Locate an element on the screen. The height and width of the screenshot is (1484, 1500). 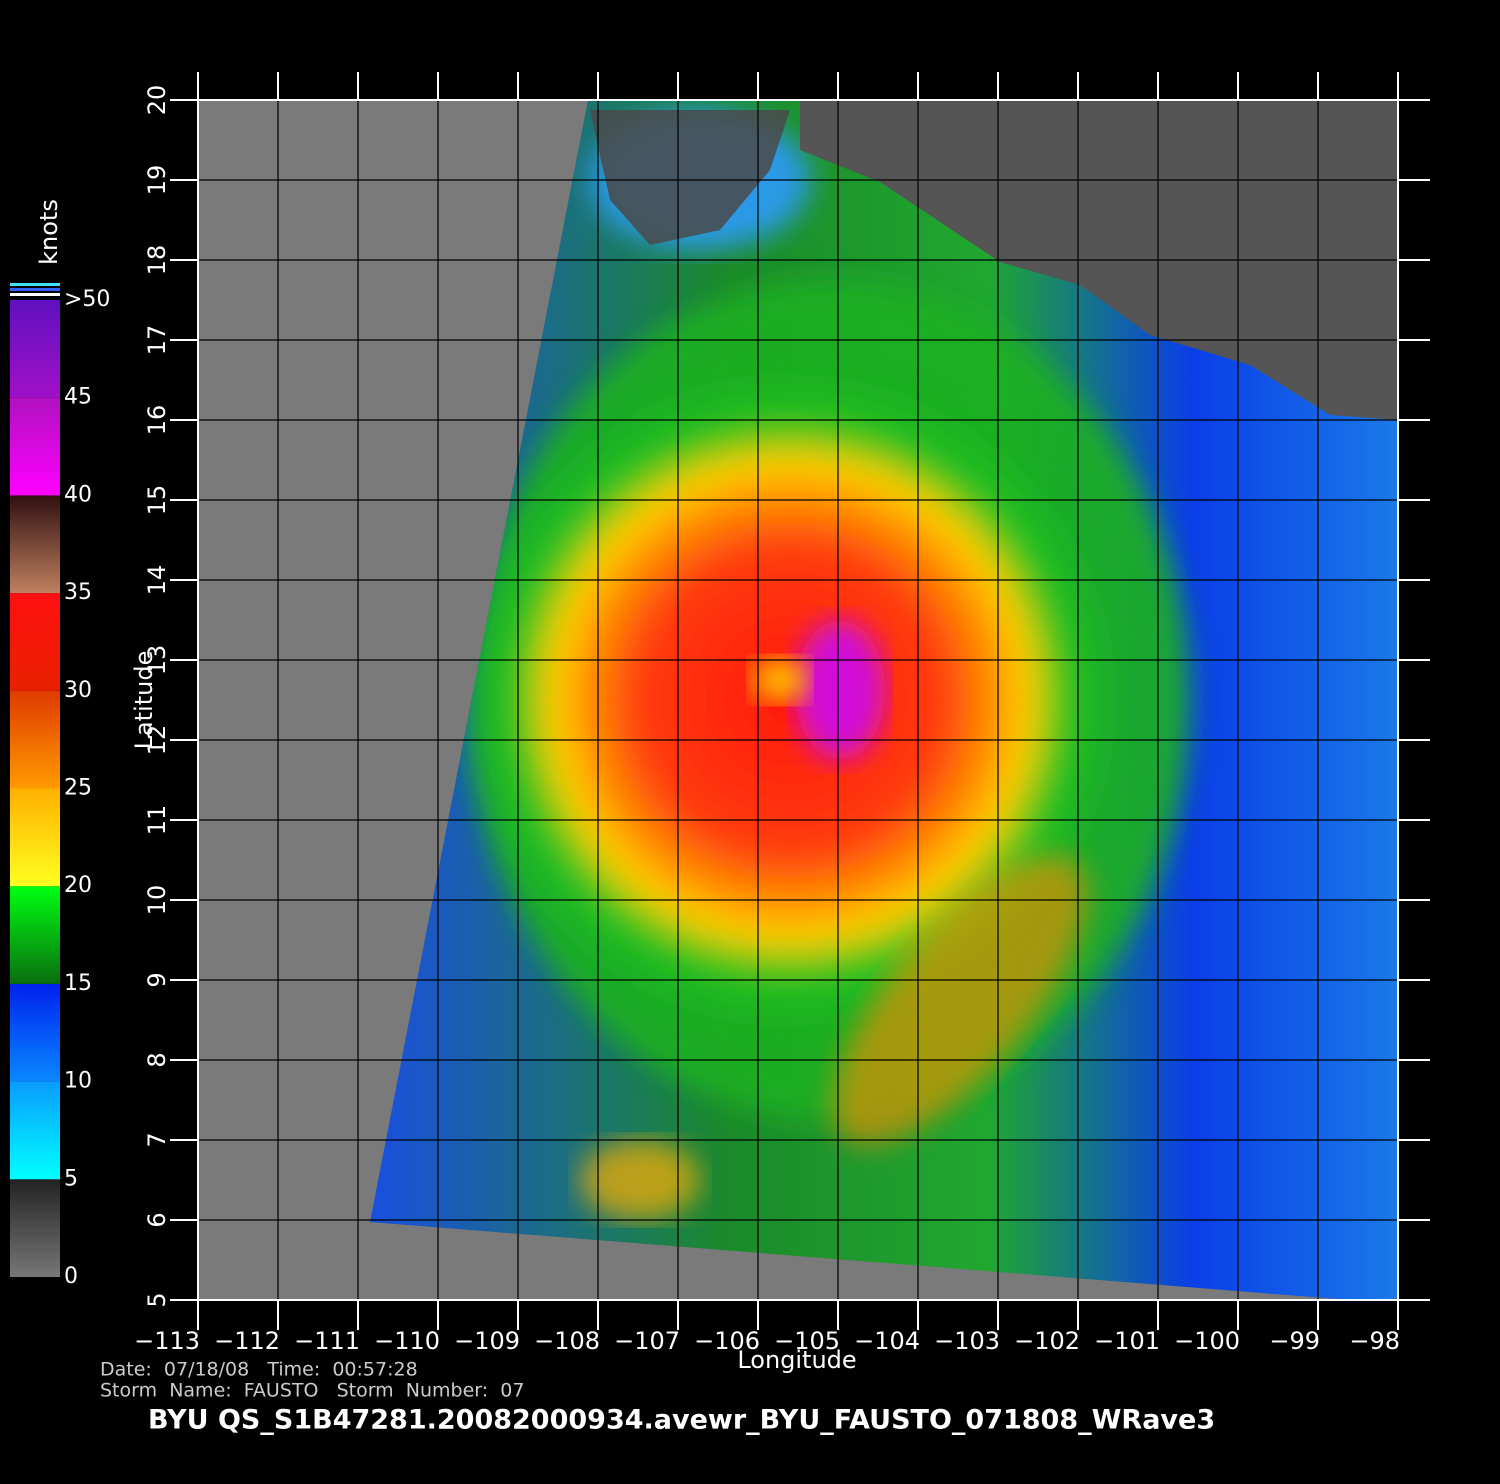
y-tick-label: 13 is located at coordinates (157, 660).